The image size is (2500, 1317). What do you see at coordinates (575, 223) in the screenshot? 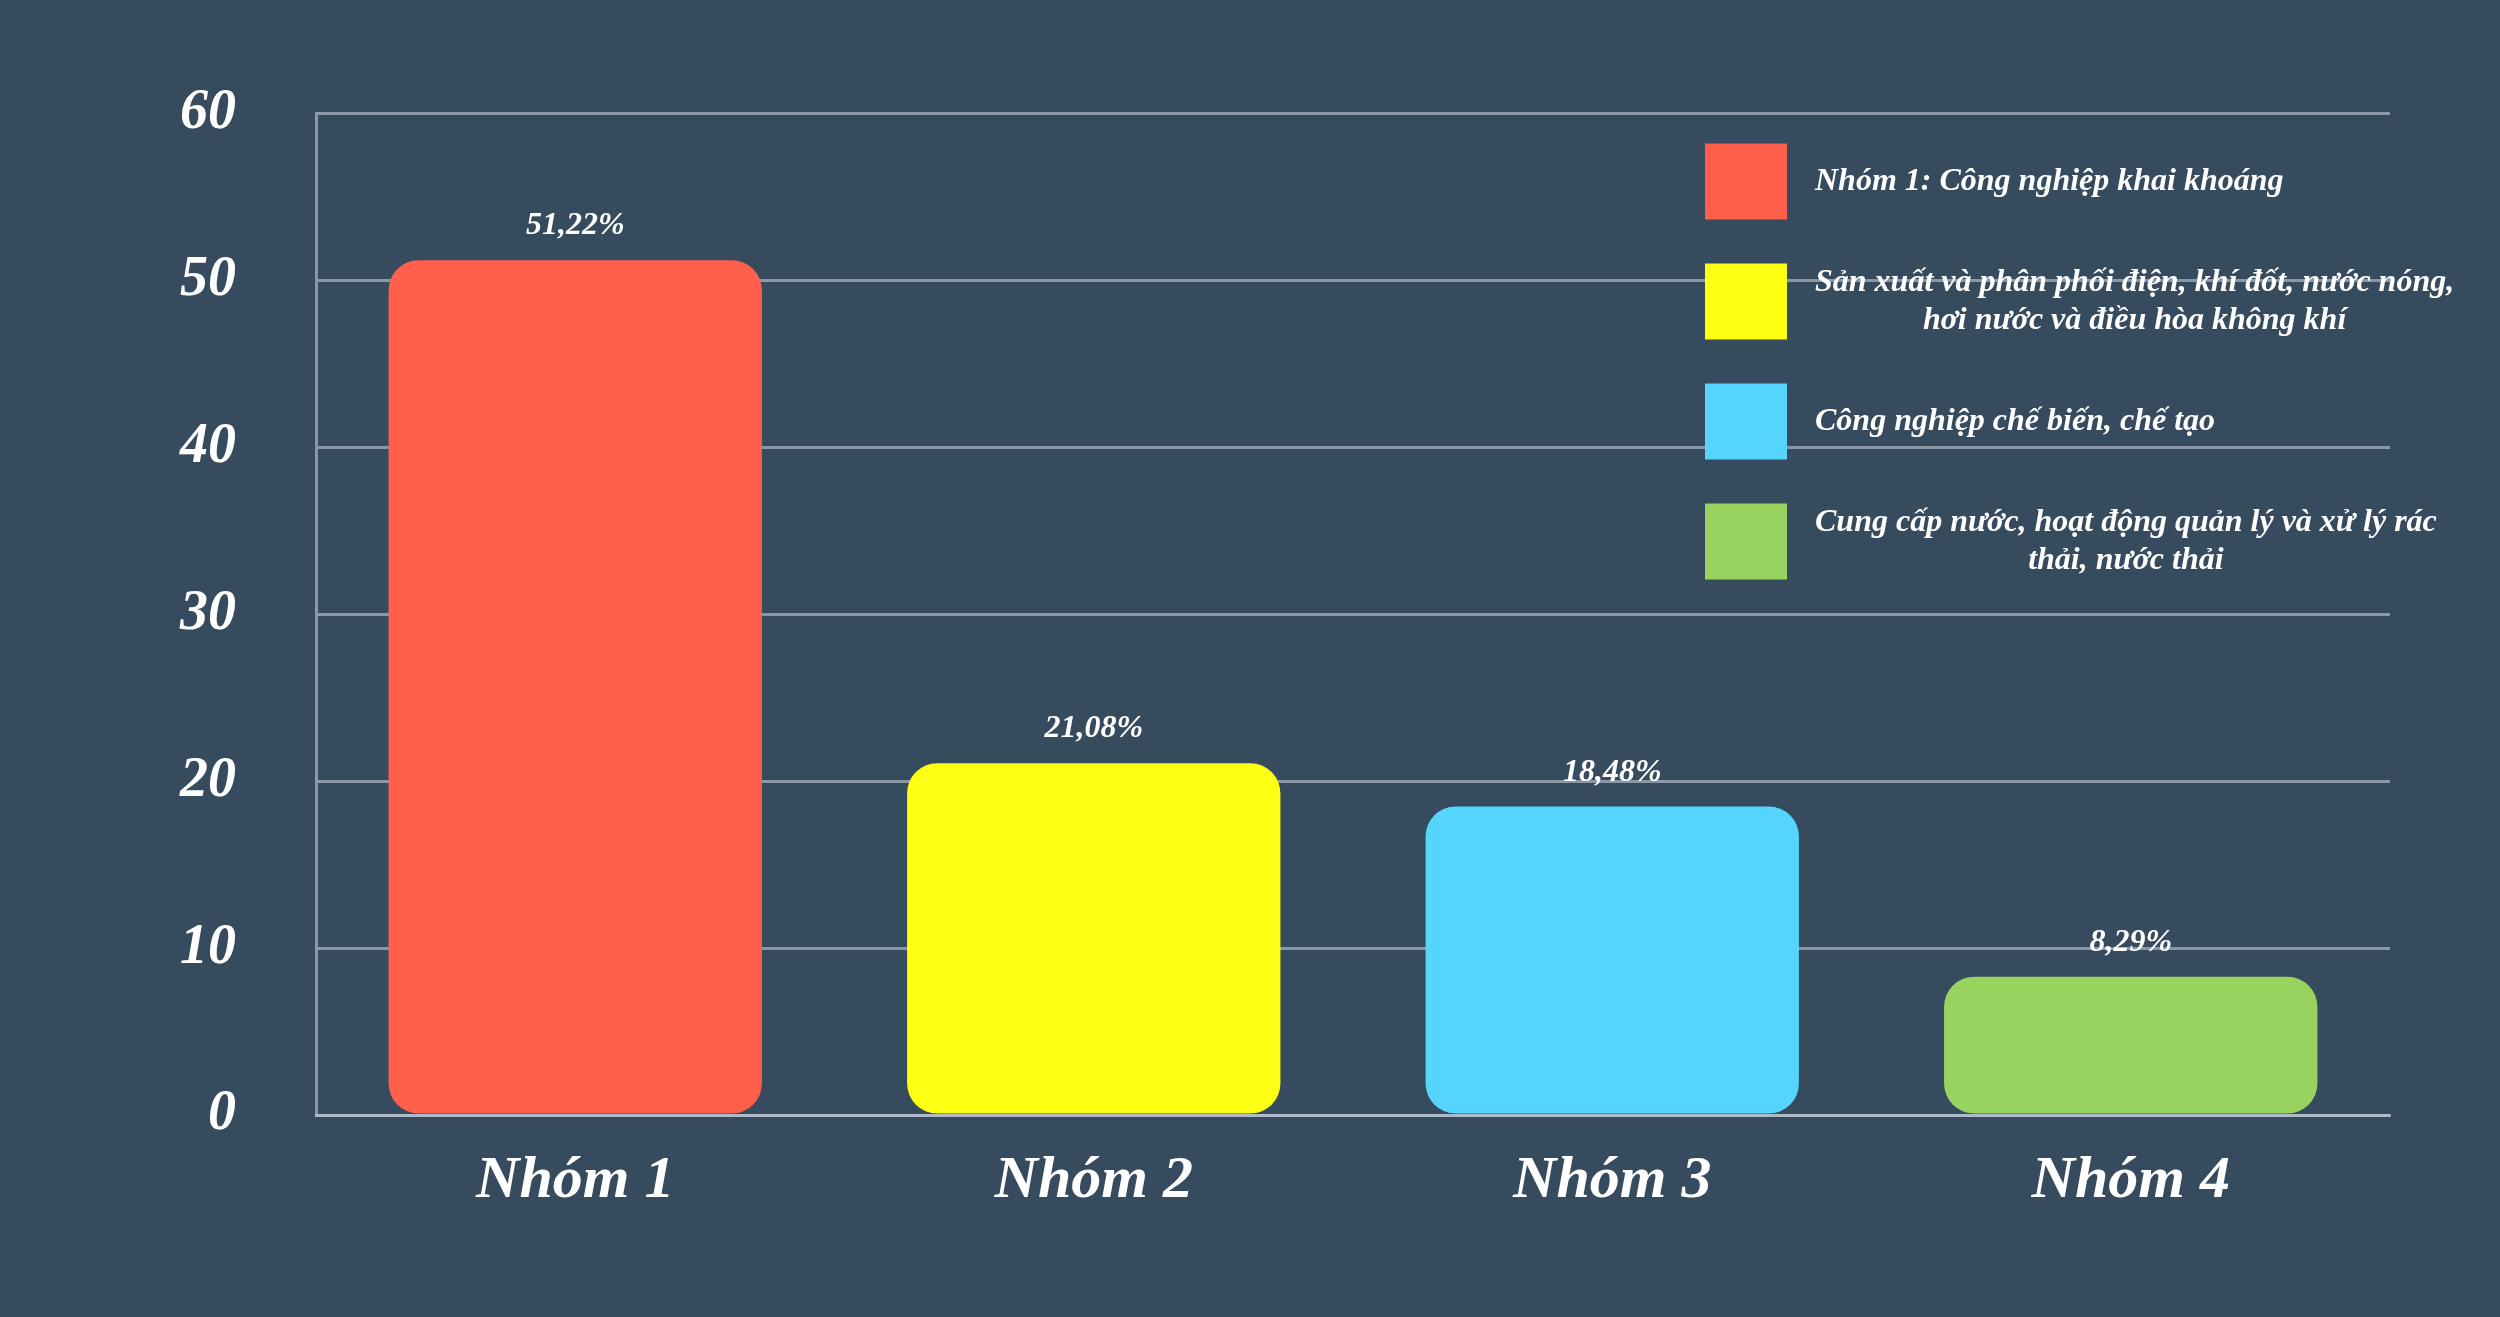
I see `data-label: 51,22%` at bounding box center [575, 223].